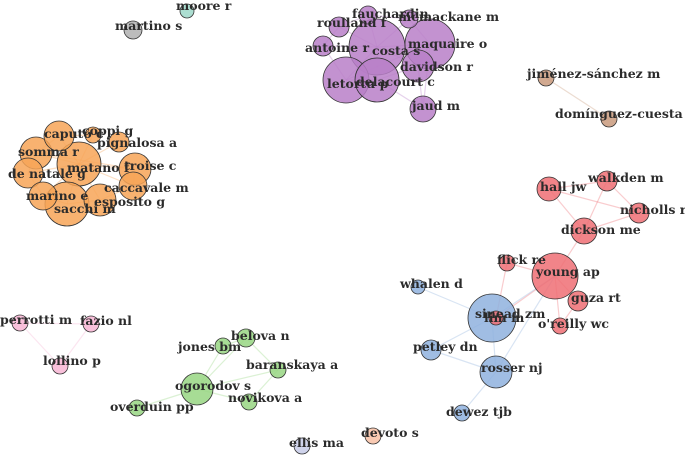 This screenshot has height=455, width=685. Describe the element at coordinates (36, 319) in the screenshot. I see `node-label-perrotti: perrotti m` at that location.